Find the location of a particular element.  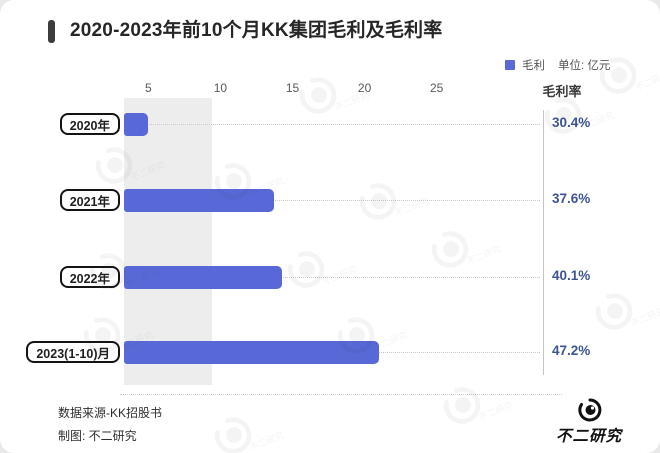

rate-column-separator is located at coordinates (543, 242).